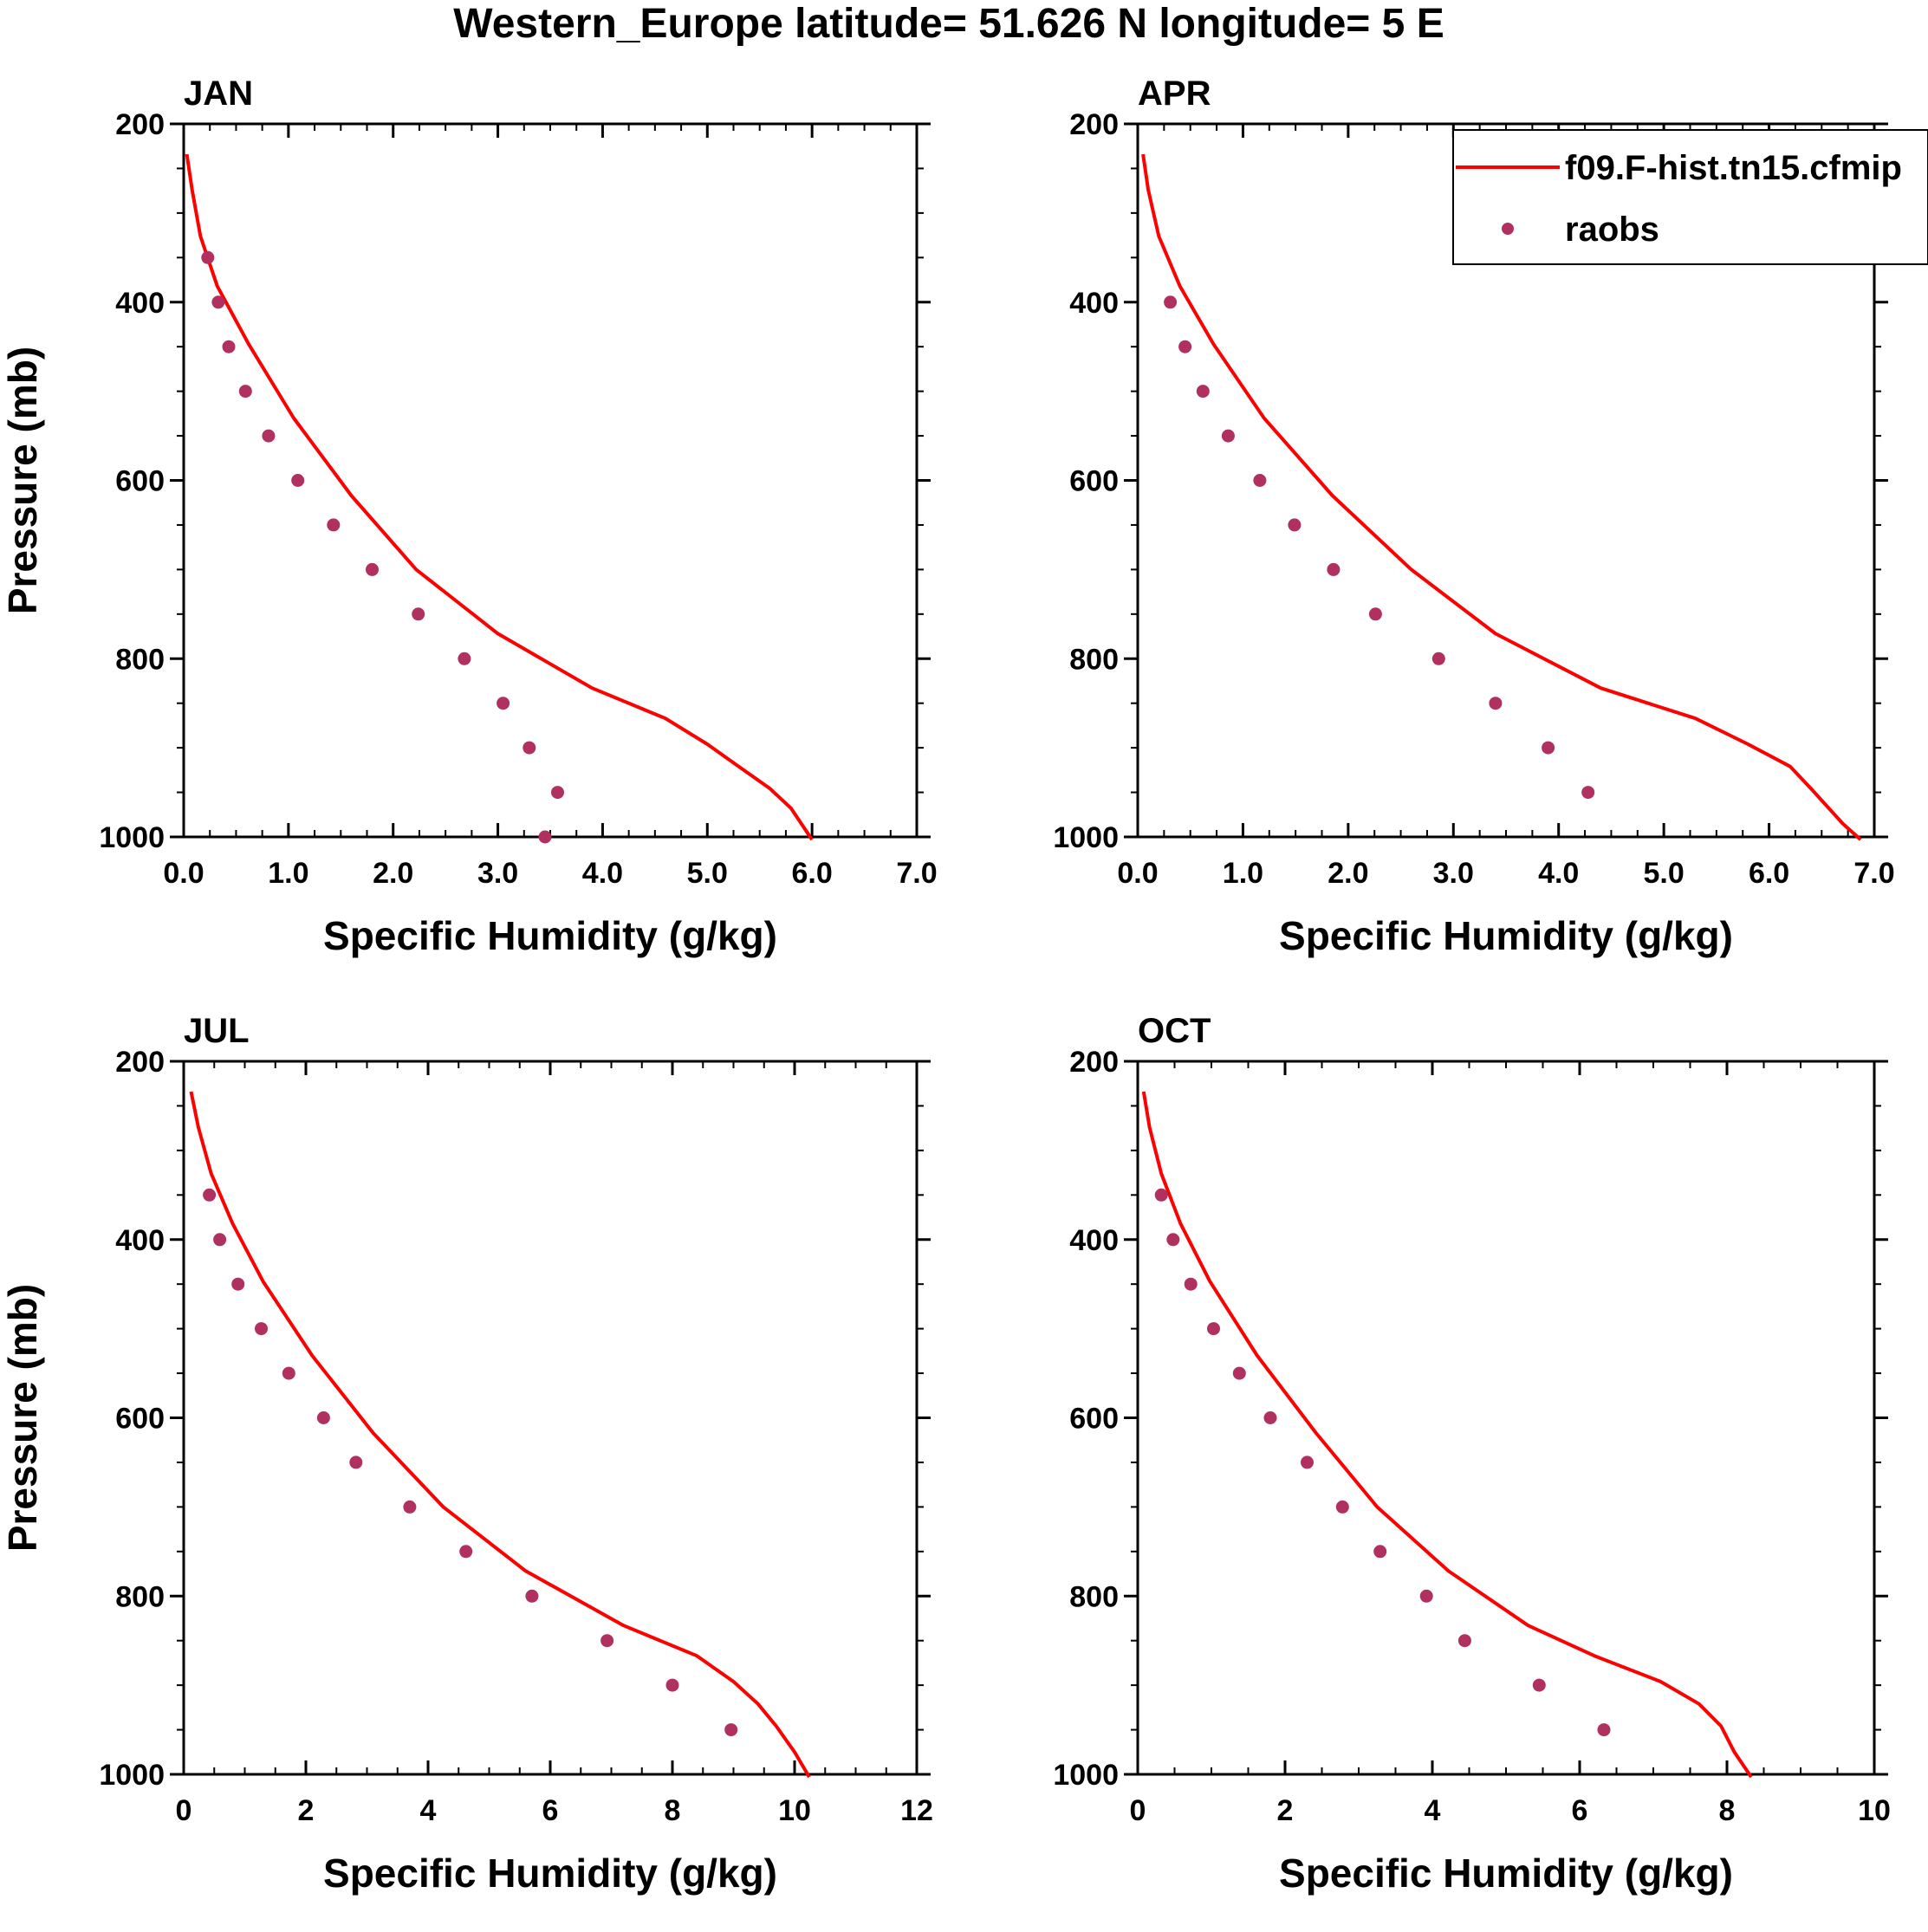  Describe the element at coordinates (140, 1063) in the screenshot. I see `y-tick-label-jul: 200` at that location.